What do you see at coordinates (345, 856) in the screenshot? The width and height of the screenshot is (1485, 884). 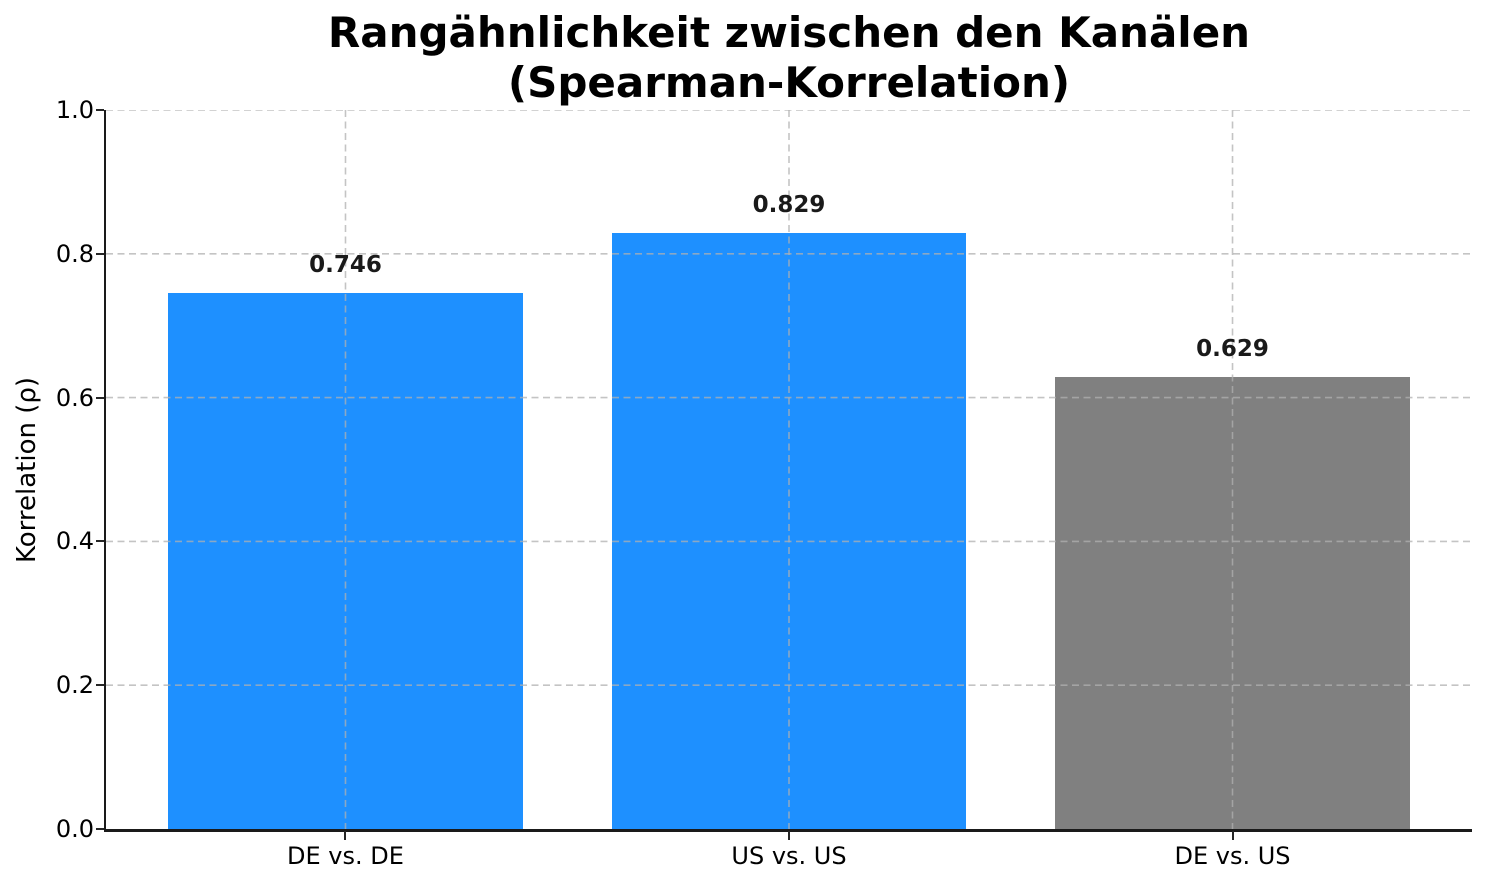 I see `x-tick-label-0: DE vs. DE` at bounding box center [345, 856].